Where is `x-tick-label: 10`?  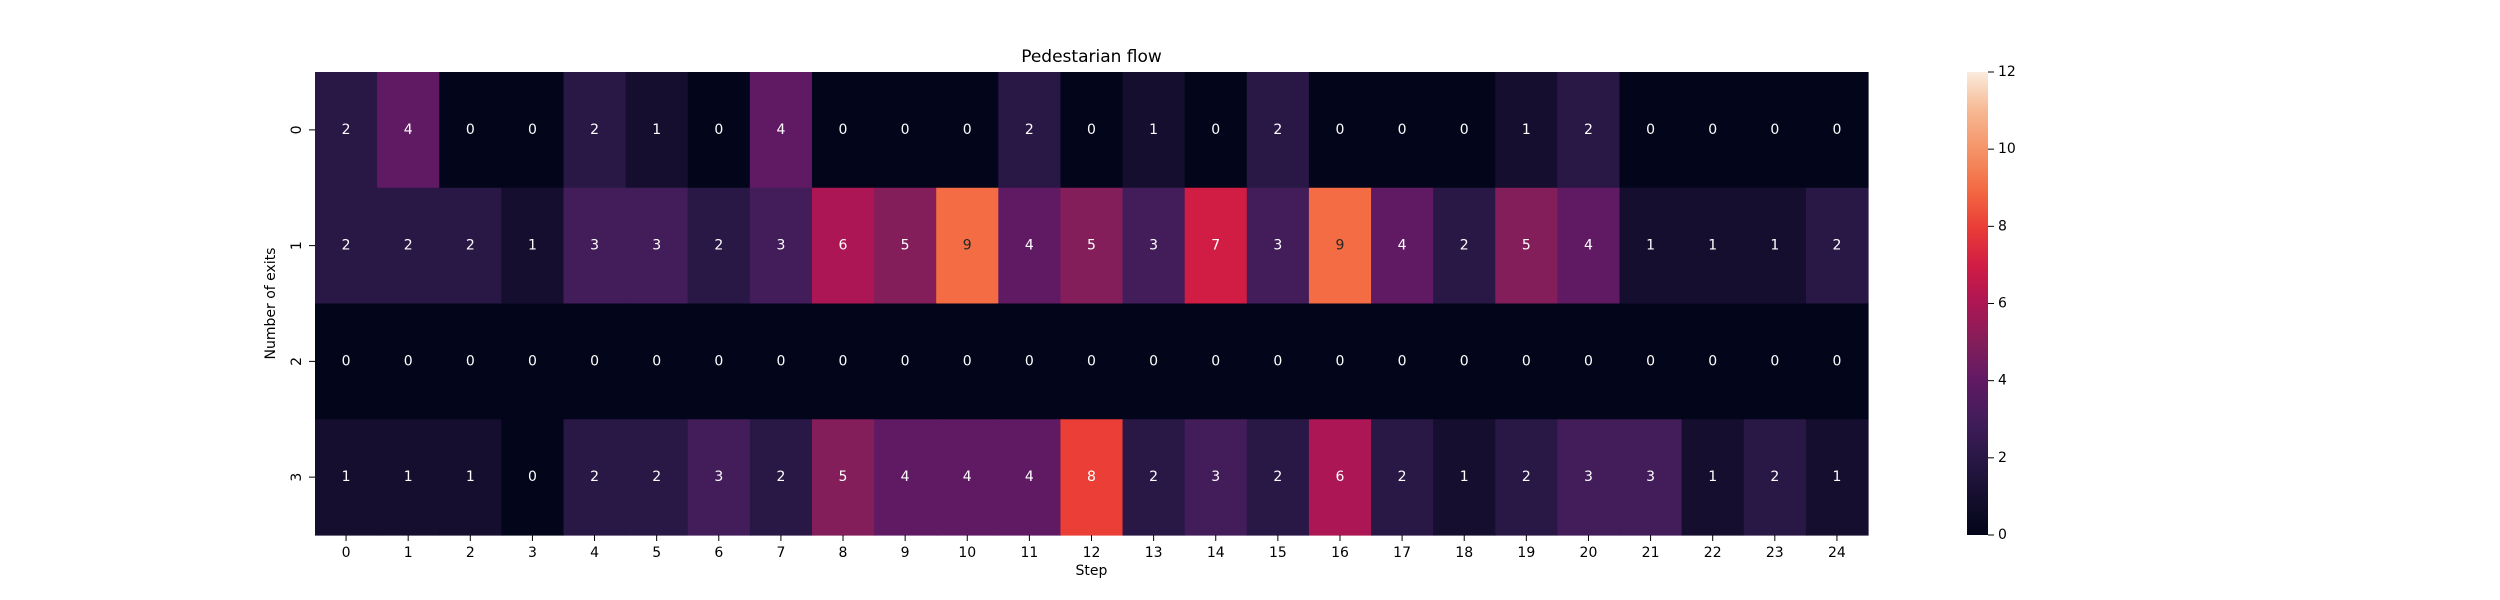
x-tick-label: 10 is located at coordinates (967, 553).